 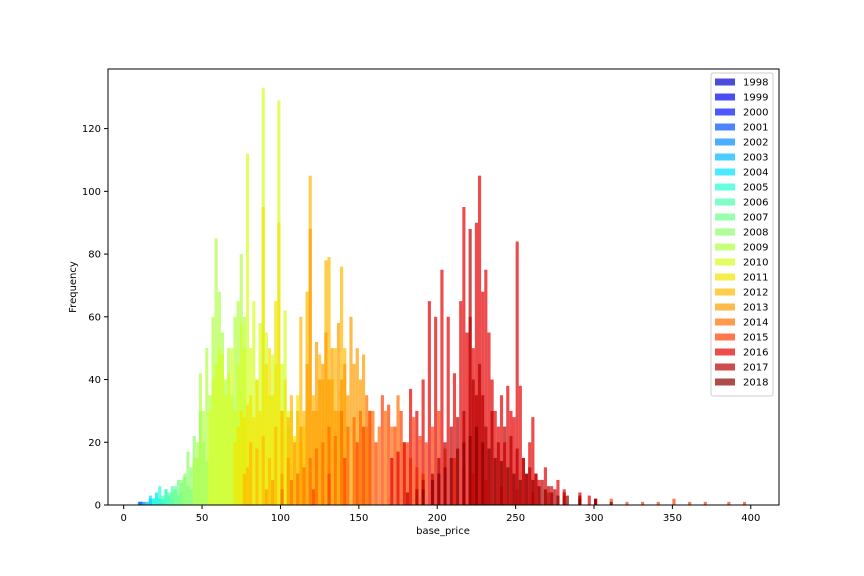 What do you see at coordinates (755, 308) in the screenshot?
I see `legend-label: 2013` at bounding box center [755, 308].